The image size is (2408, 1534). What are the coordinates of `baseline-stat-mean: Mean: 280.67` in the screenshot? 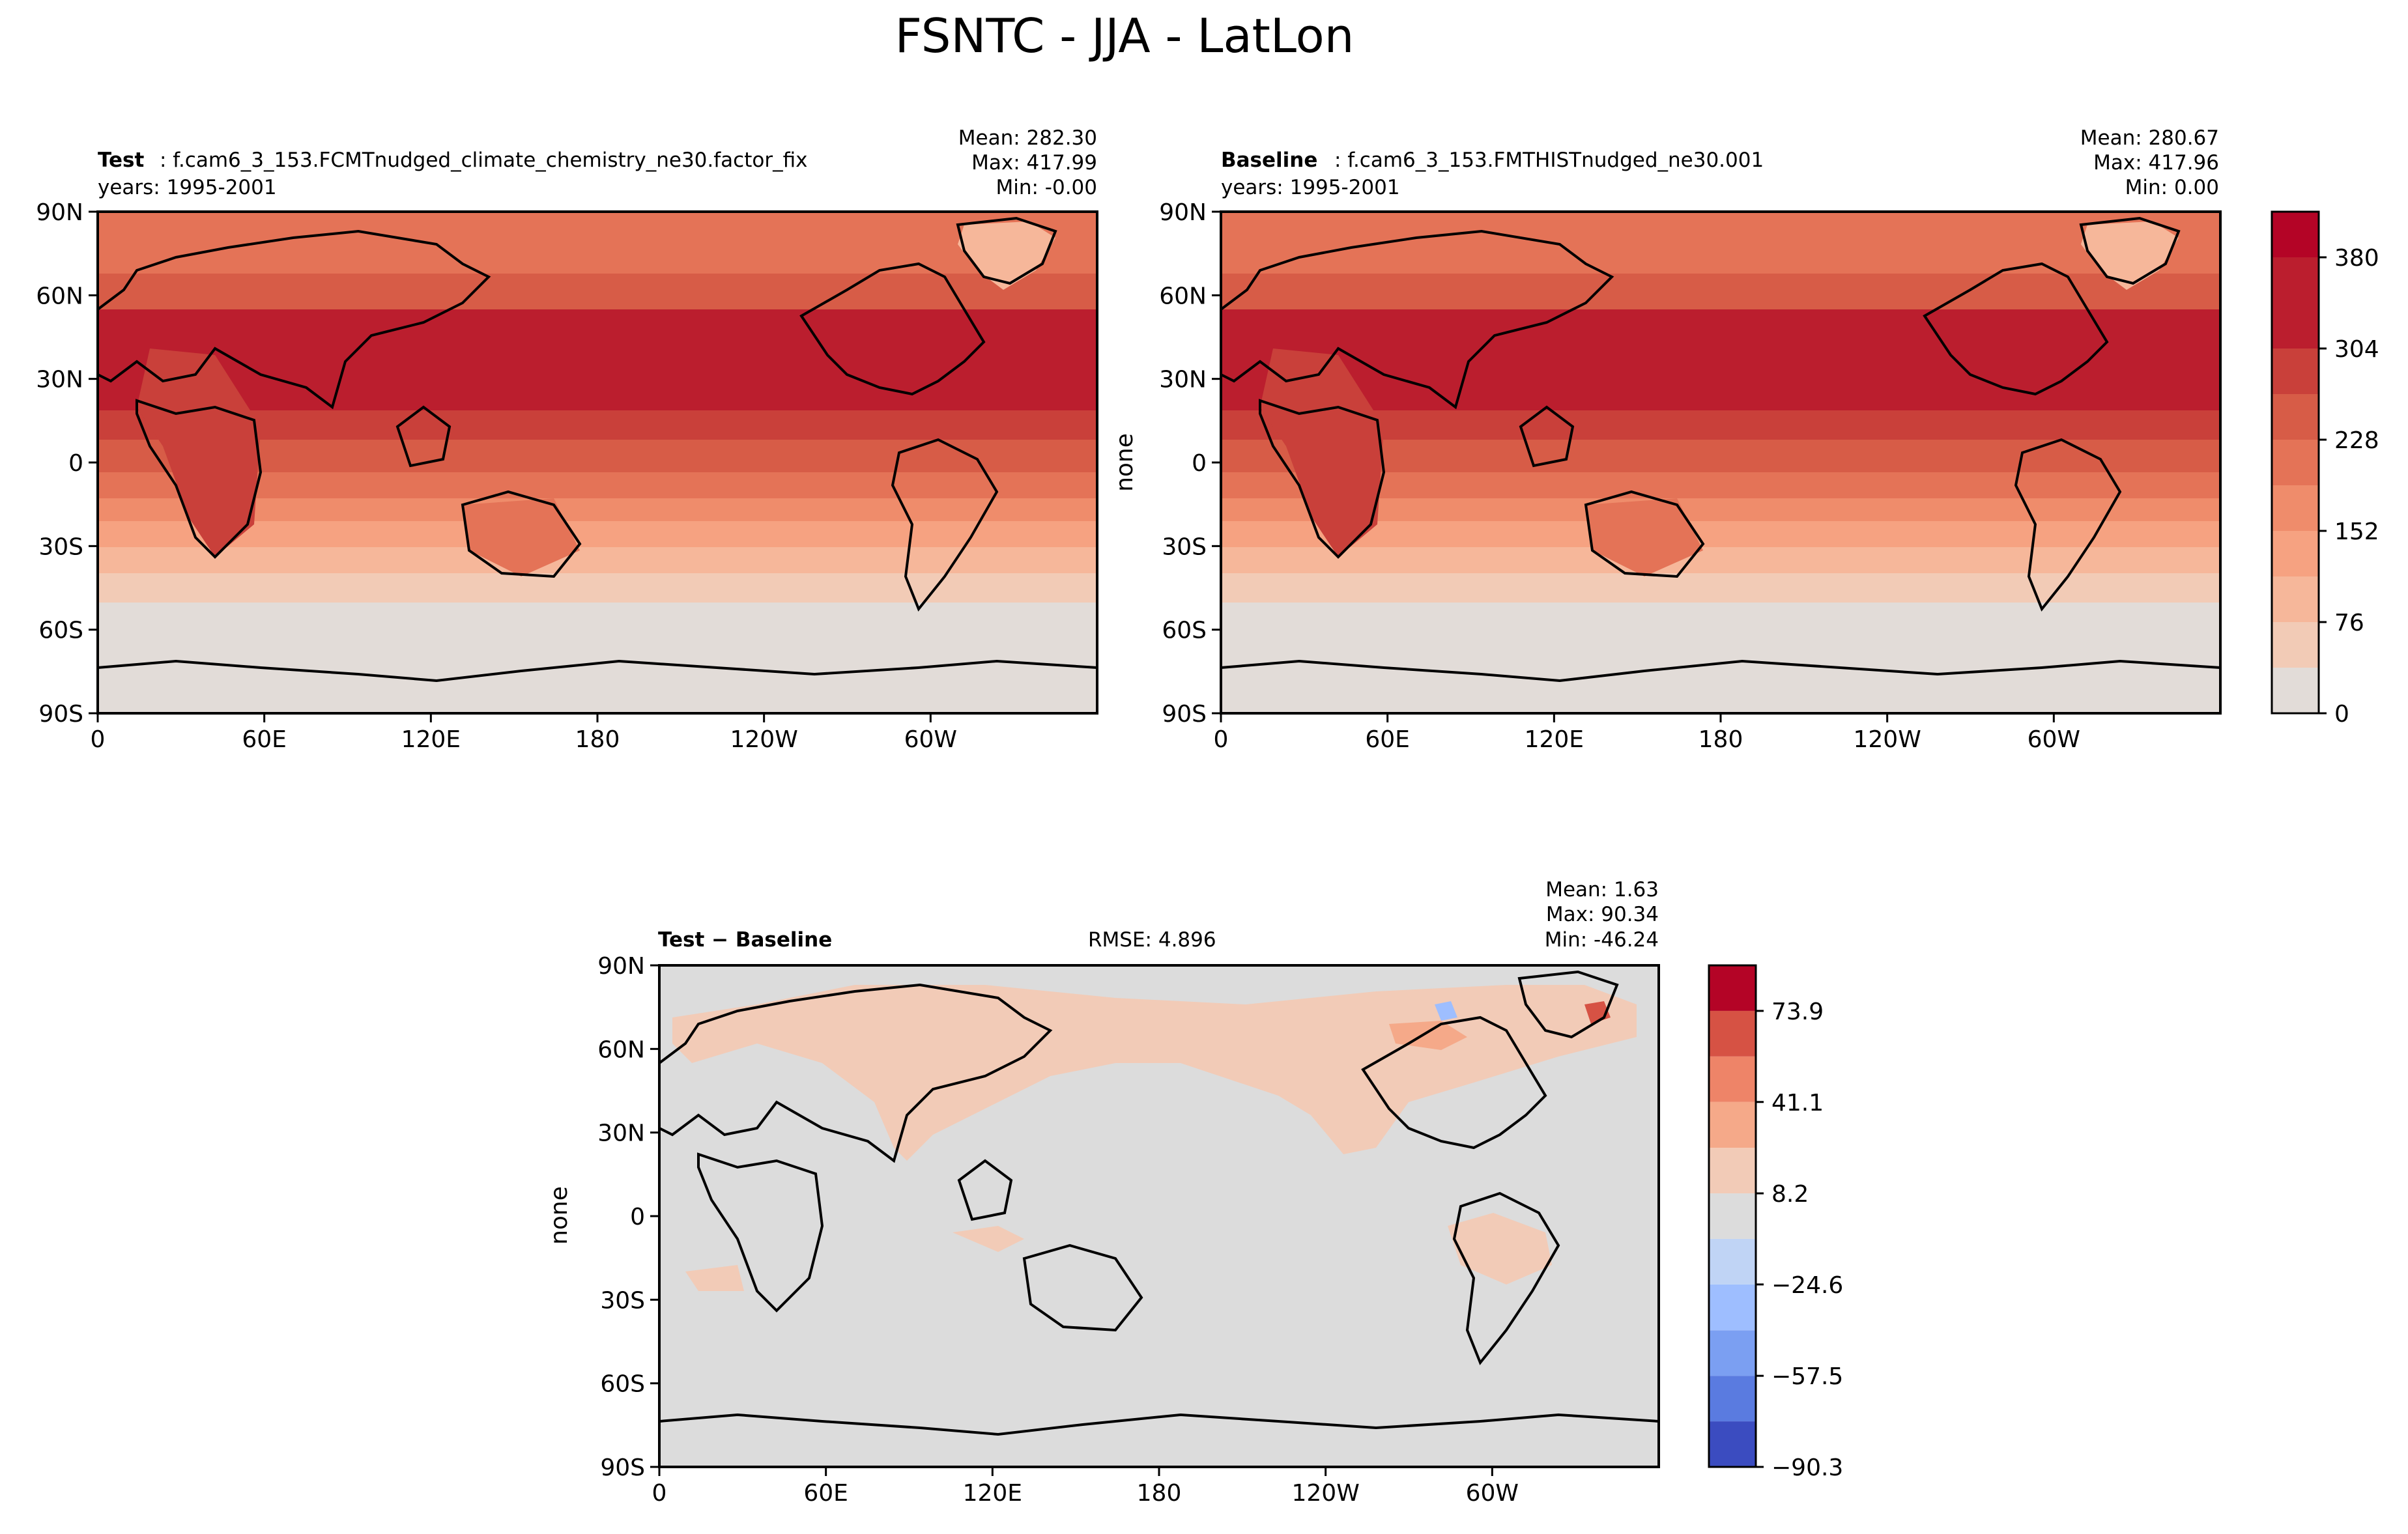 It's located at (2149, 138).